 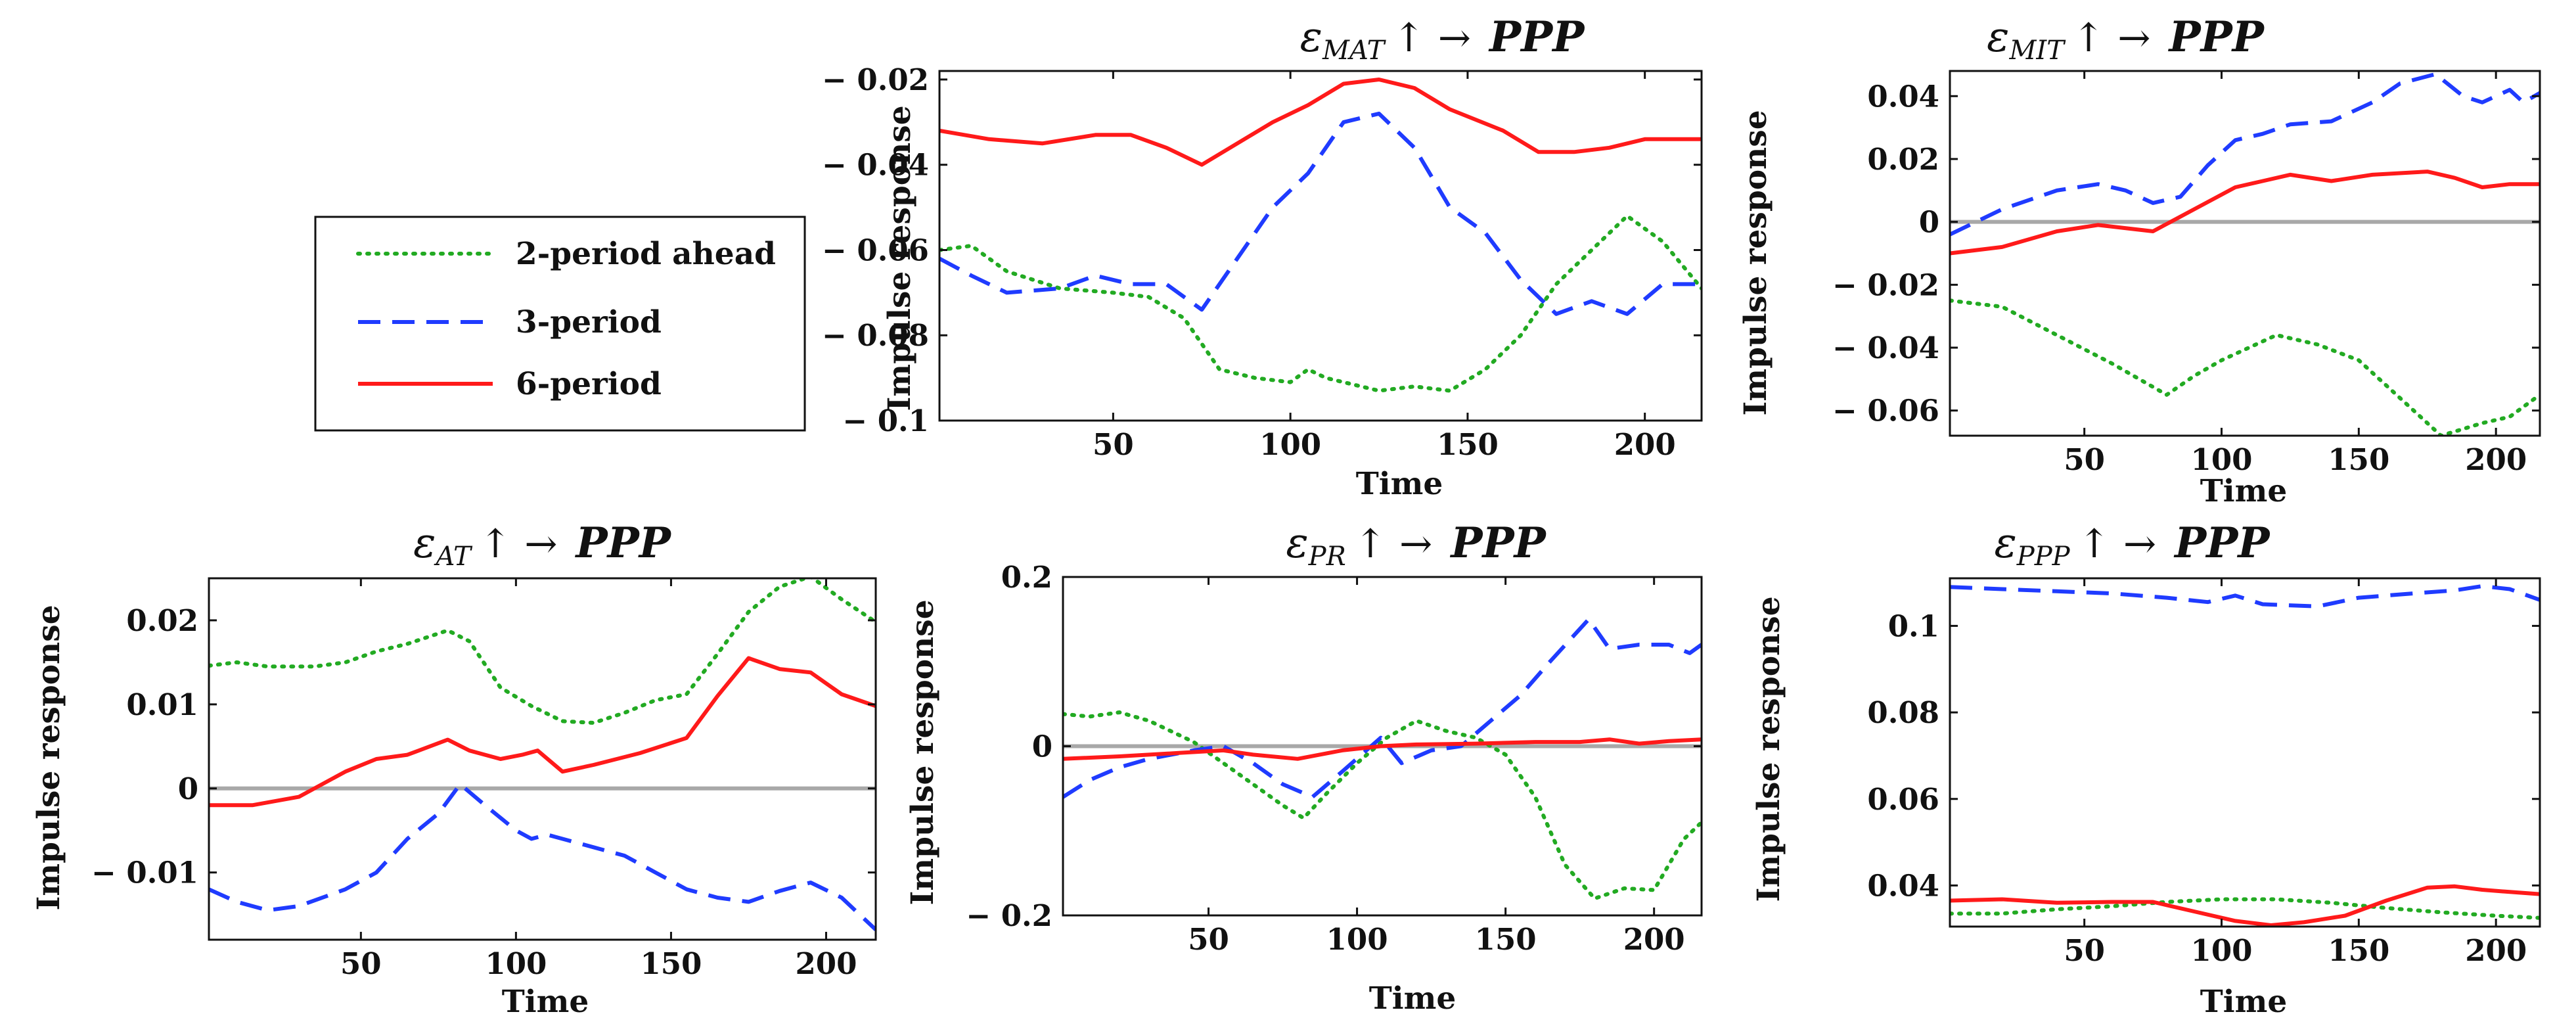 I want to click on legend: 2-period ahead 3-period 6-period, so click(x=560, y=324).